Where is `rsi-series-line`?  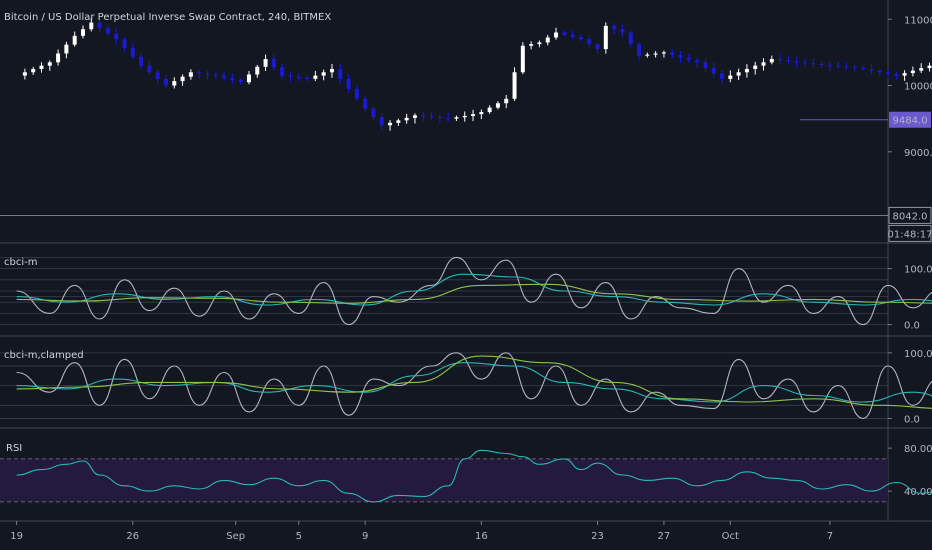
rsi-series-line is located at coordinates (474, 480).